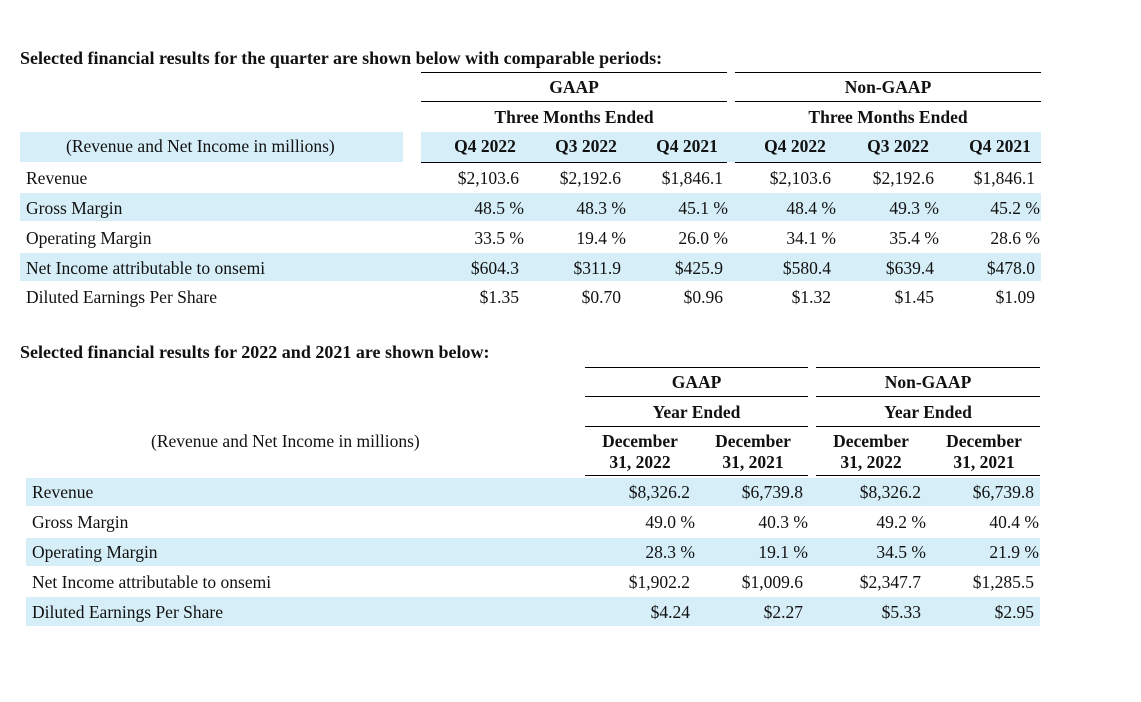  I want to click on gaap-period-rule, so click(696, 426).